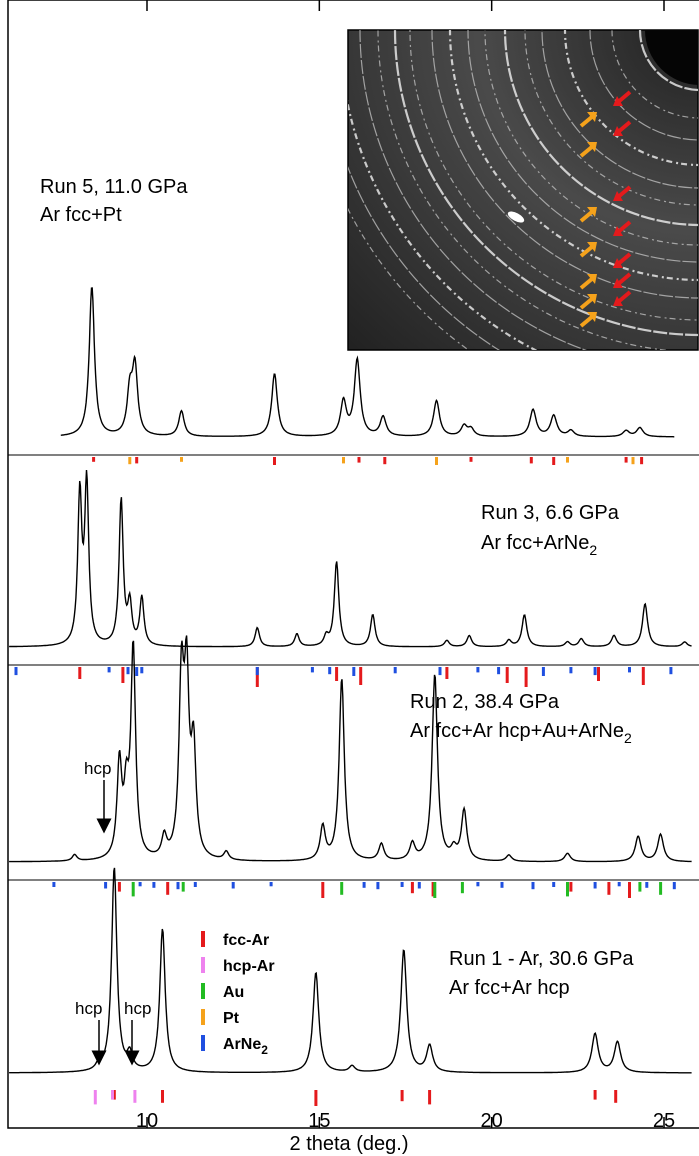 This screenshot has height=1156, width=699. Describe the element at coordinates (671, 57) in the screenshot. I see `beam-stop` at that location.